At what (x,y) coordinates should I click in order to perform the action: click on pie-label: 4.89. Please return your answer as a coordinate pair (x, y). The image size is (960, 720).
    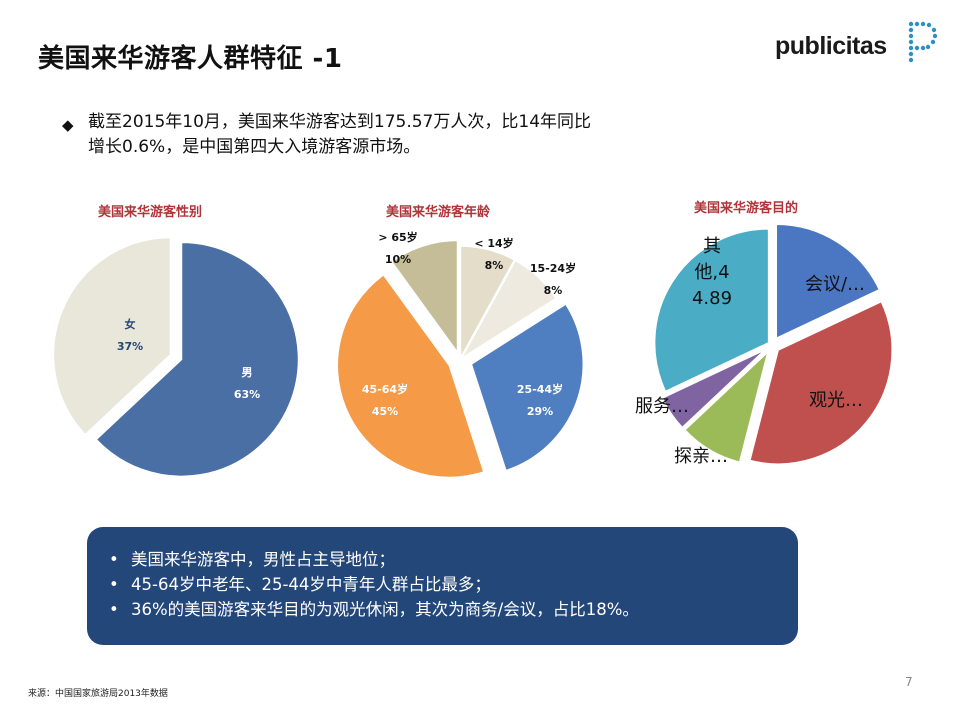
    Looking at the image, I should click on (712, 298).